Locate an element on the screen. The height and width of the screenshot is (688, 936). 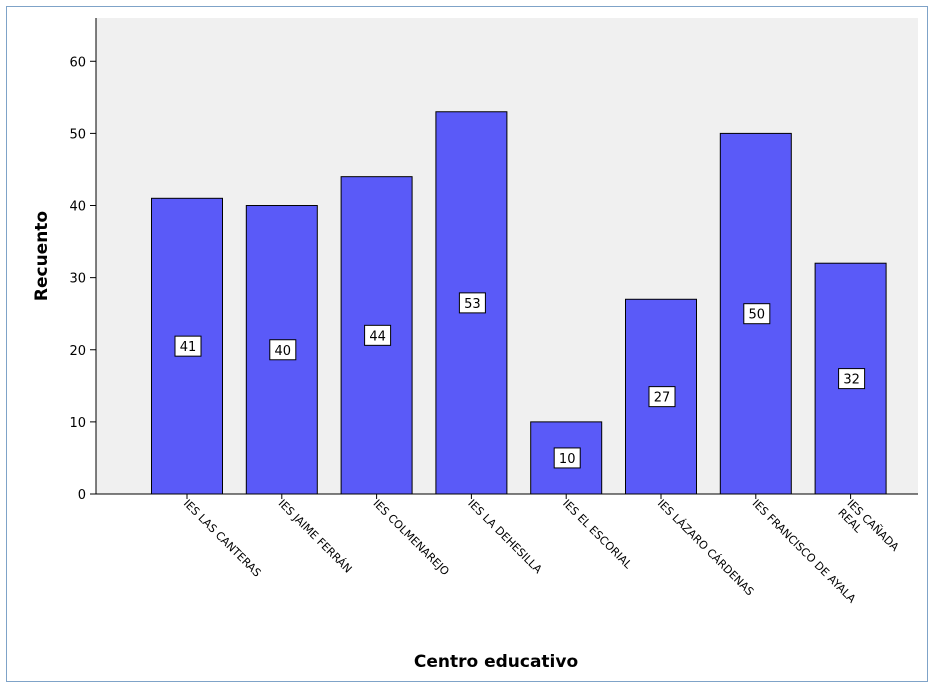
data-label: 40 is located at coordinates (283, 351).